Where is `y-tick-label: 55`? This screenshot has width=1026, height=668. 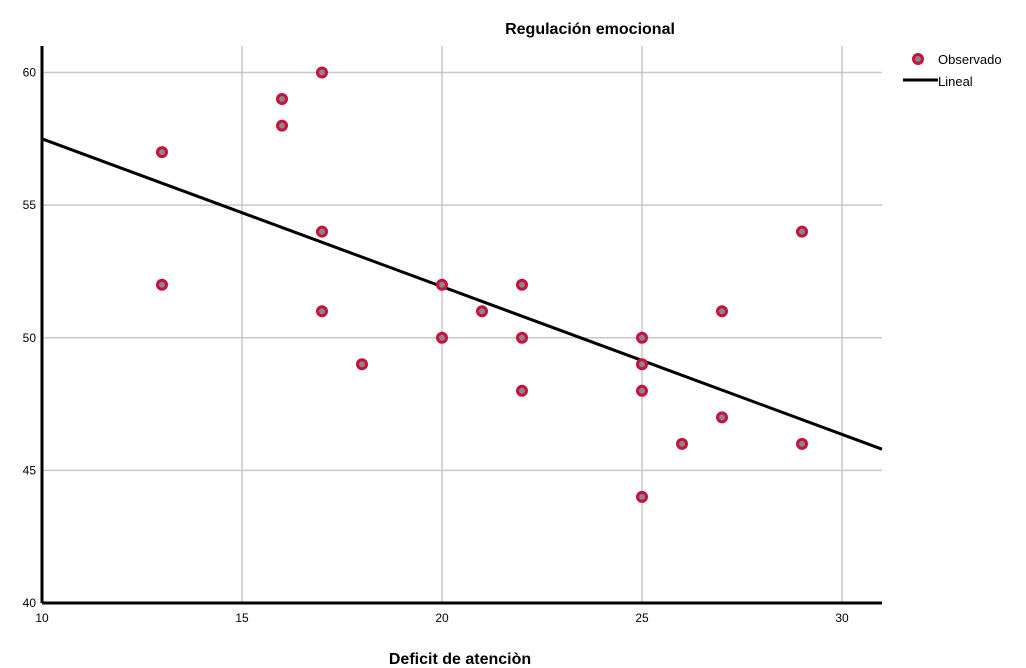 y-tick-label: 55 is located at coordinates (30, 205).